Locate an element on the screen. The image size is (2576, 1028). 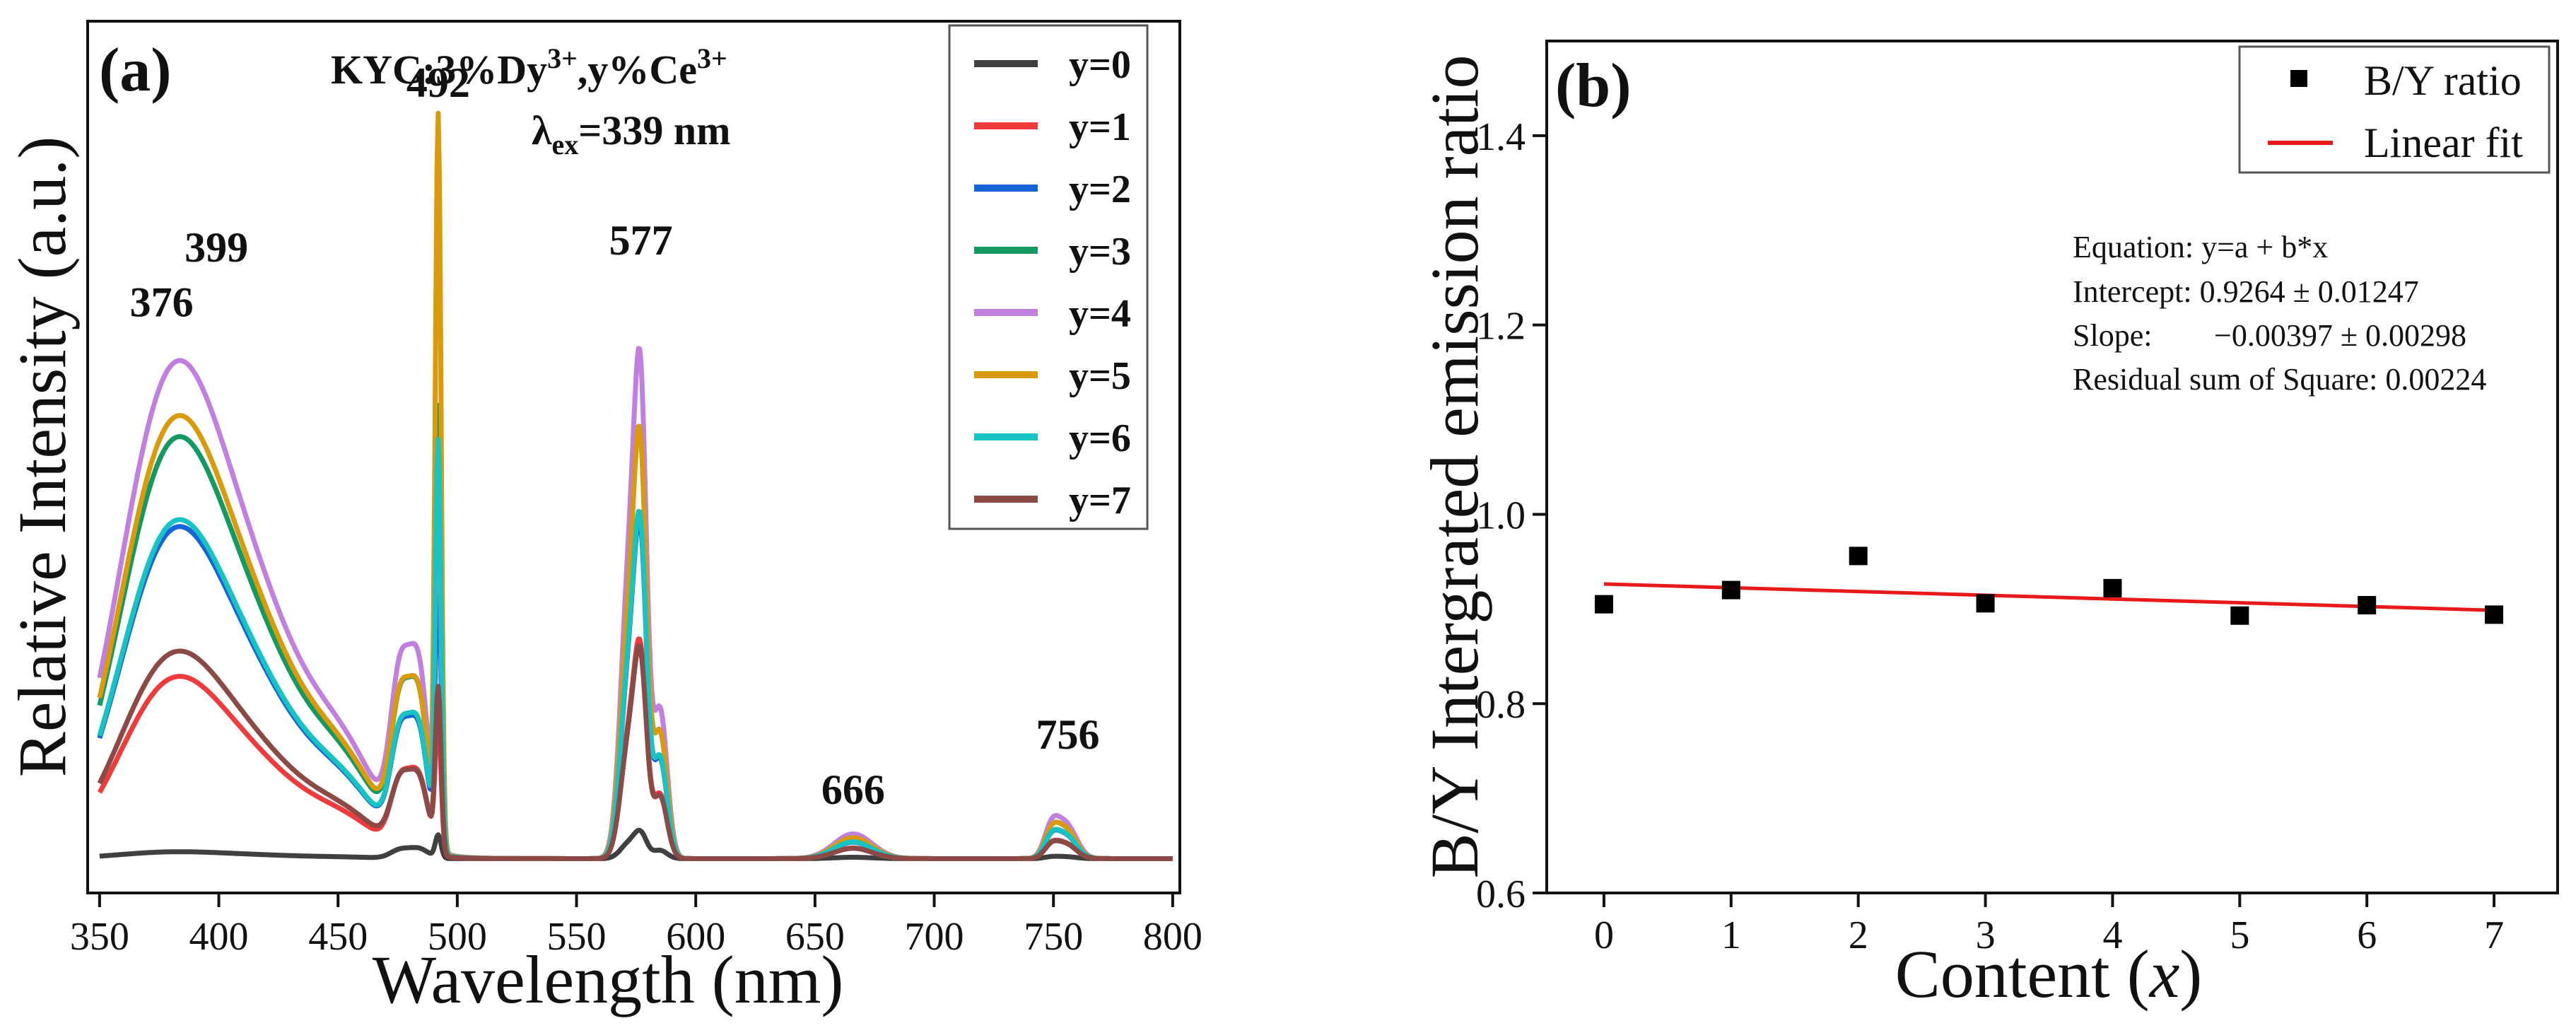
legend-label-y-0: y=0 is located at coordinates (1100, 65).